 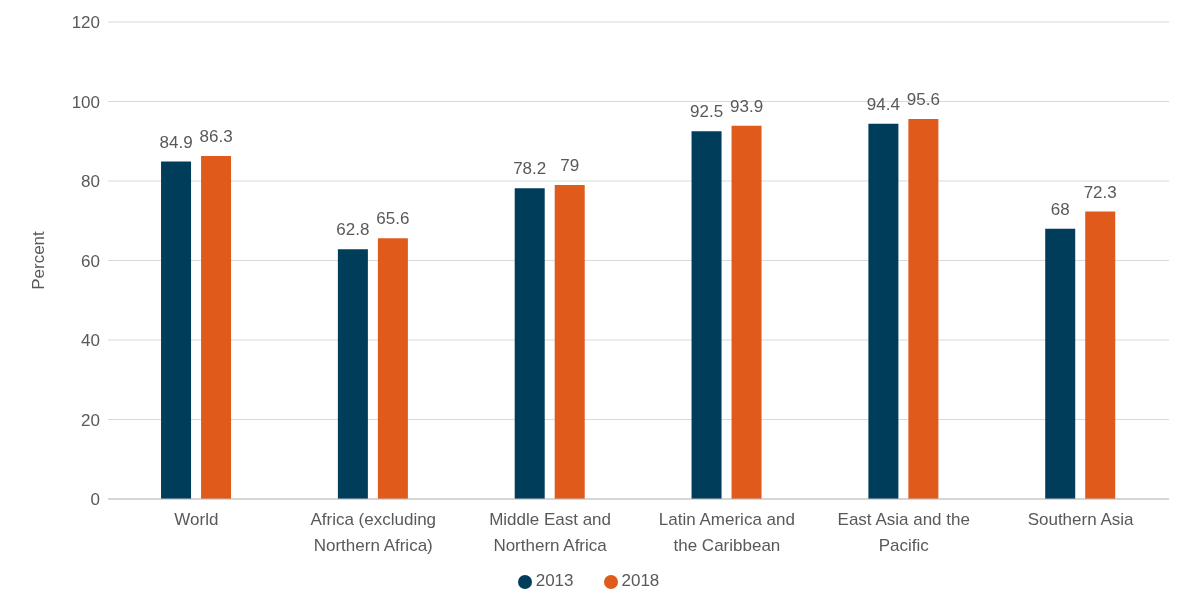 I want to click on x-tick-label: East Asia and the Pacific, so click(x=903, y=532).